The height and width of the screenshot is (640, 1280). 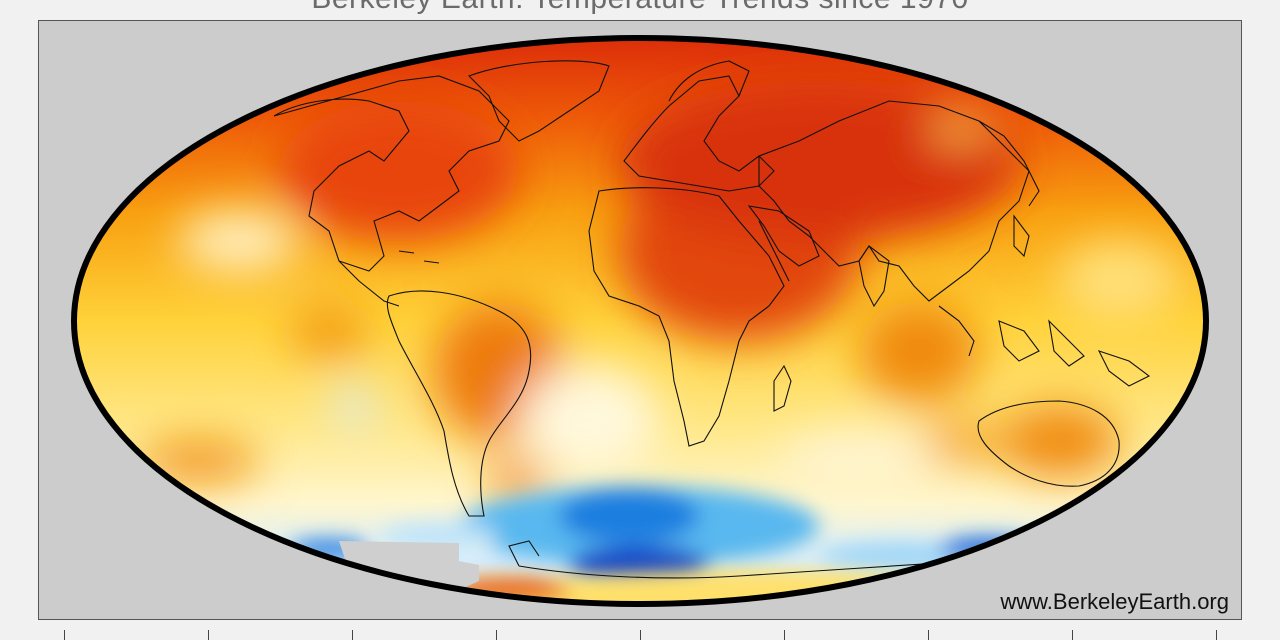 What do you see at coordinates (1114, 601) in the screenshot?
I see `credit-text: www.BerkeleyEarth.org` at bounding box center [1114, 601].